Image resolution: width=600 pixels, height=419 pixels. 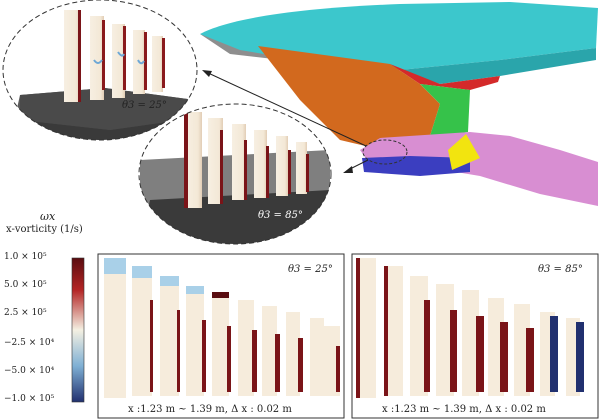 What do you see at coordinates (280, 215) in the screenshot?
I see `zoom-bottom-angle-label: θ3 = 85°` at bounding box center [280, 215].